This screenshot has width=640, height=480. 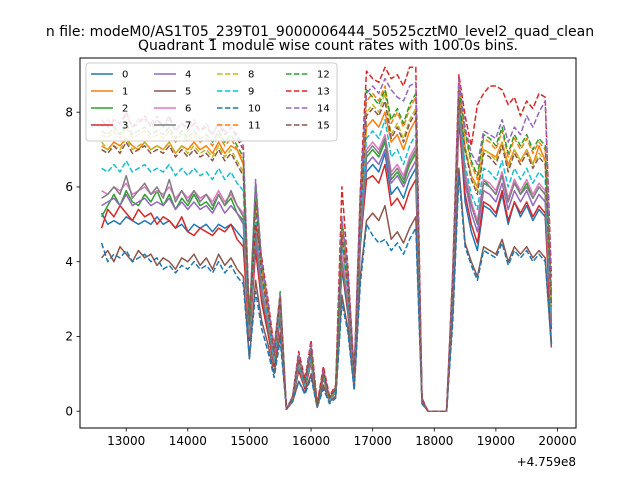 I want to click on x-tick-label: 18000, so click(x=434, y=441).